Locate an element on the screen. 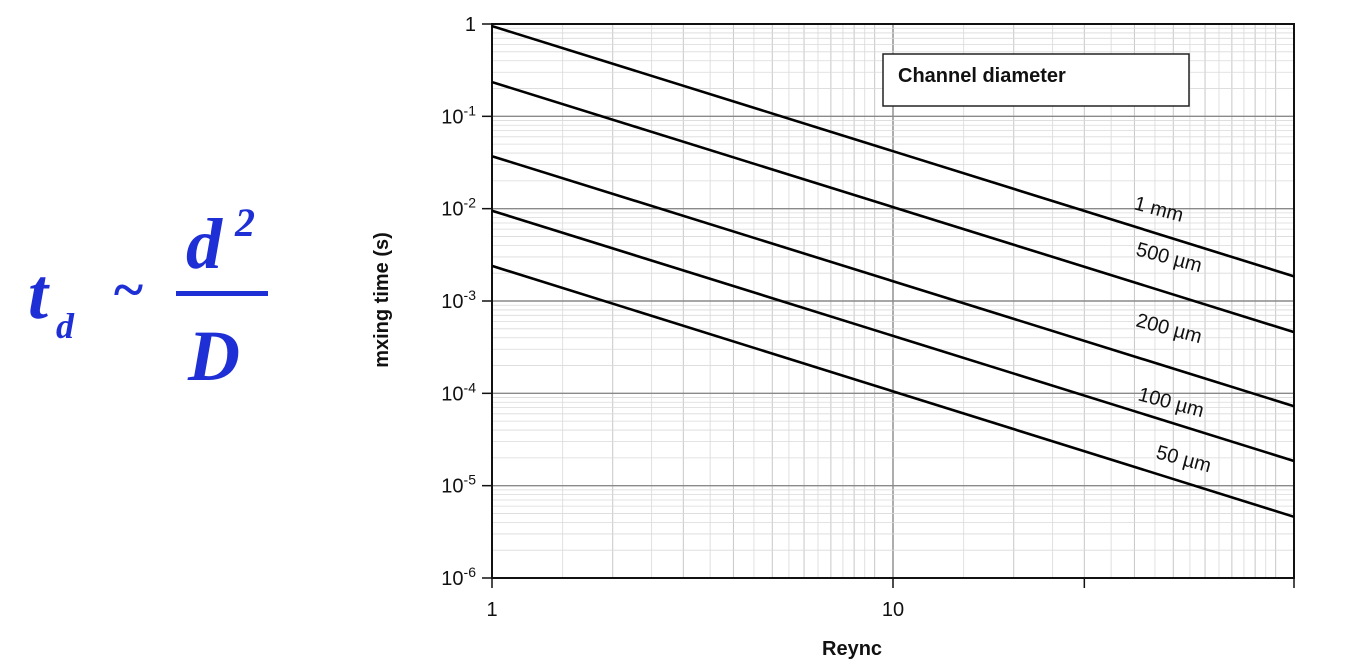 Image resolution: width=1350 pixels, height=670 pixels. formula-numerator: d is located at coordinates (204, 244).